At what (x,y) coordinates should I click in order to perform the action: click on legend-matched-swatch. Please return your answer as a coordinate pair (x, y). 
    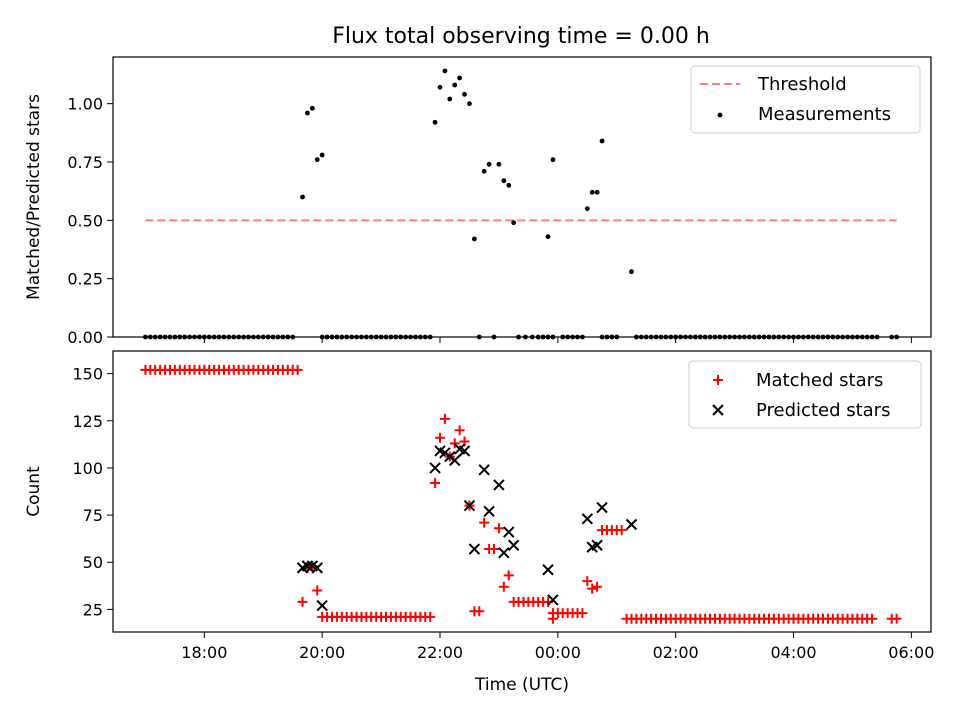
    Looking at the image, I should click on (718, 380).